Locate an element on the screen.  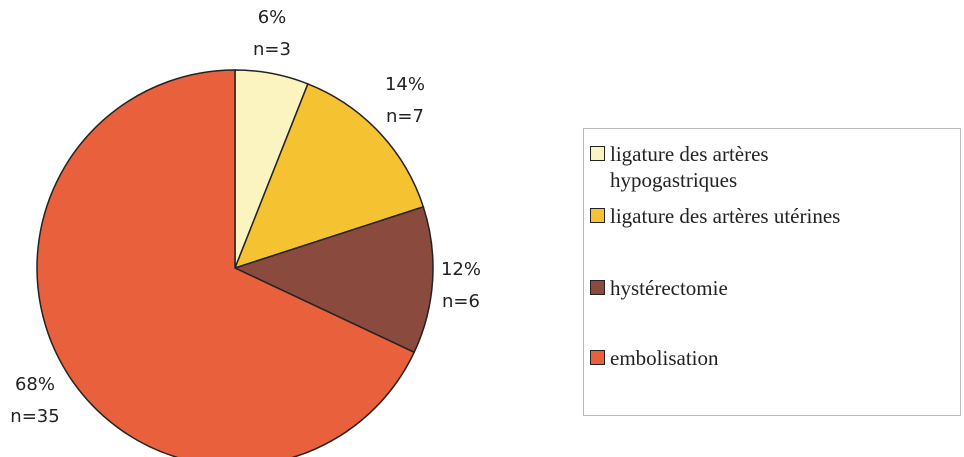
legend-item: ligature des artères utérines is located at coordinates (770, 216).